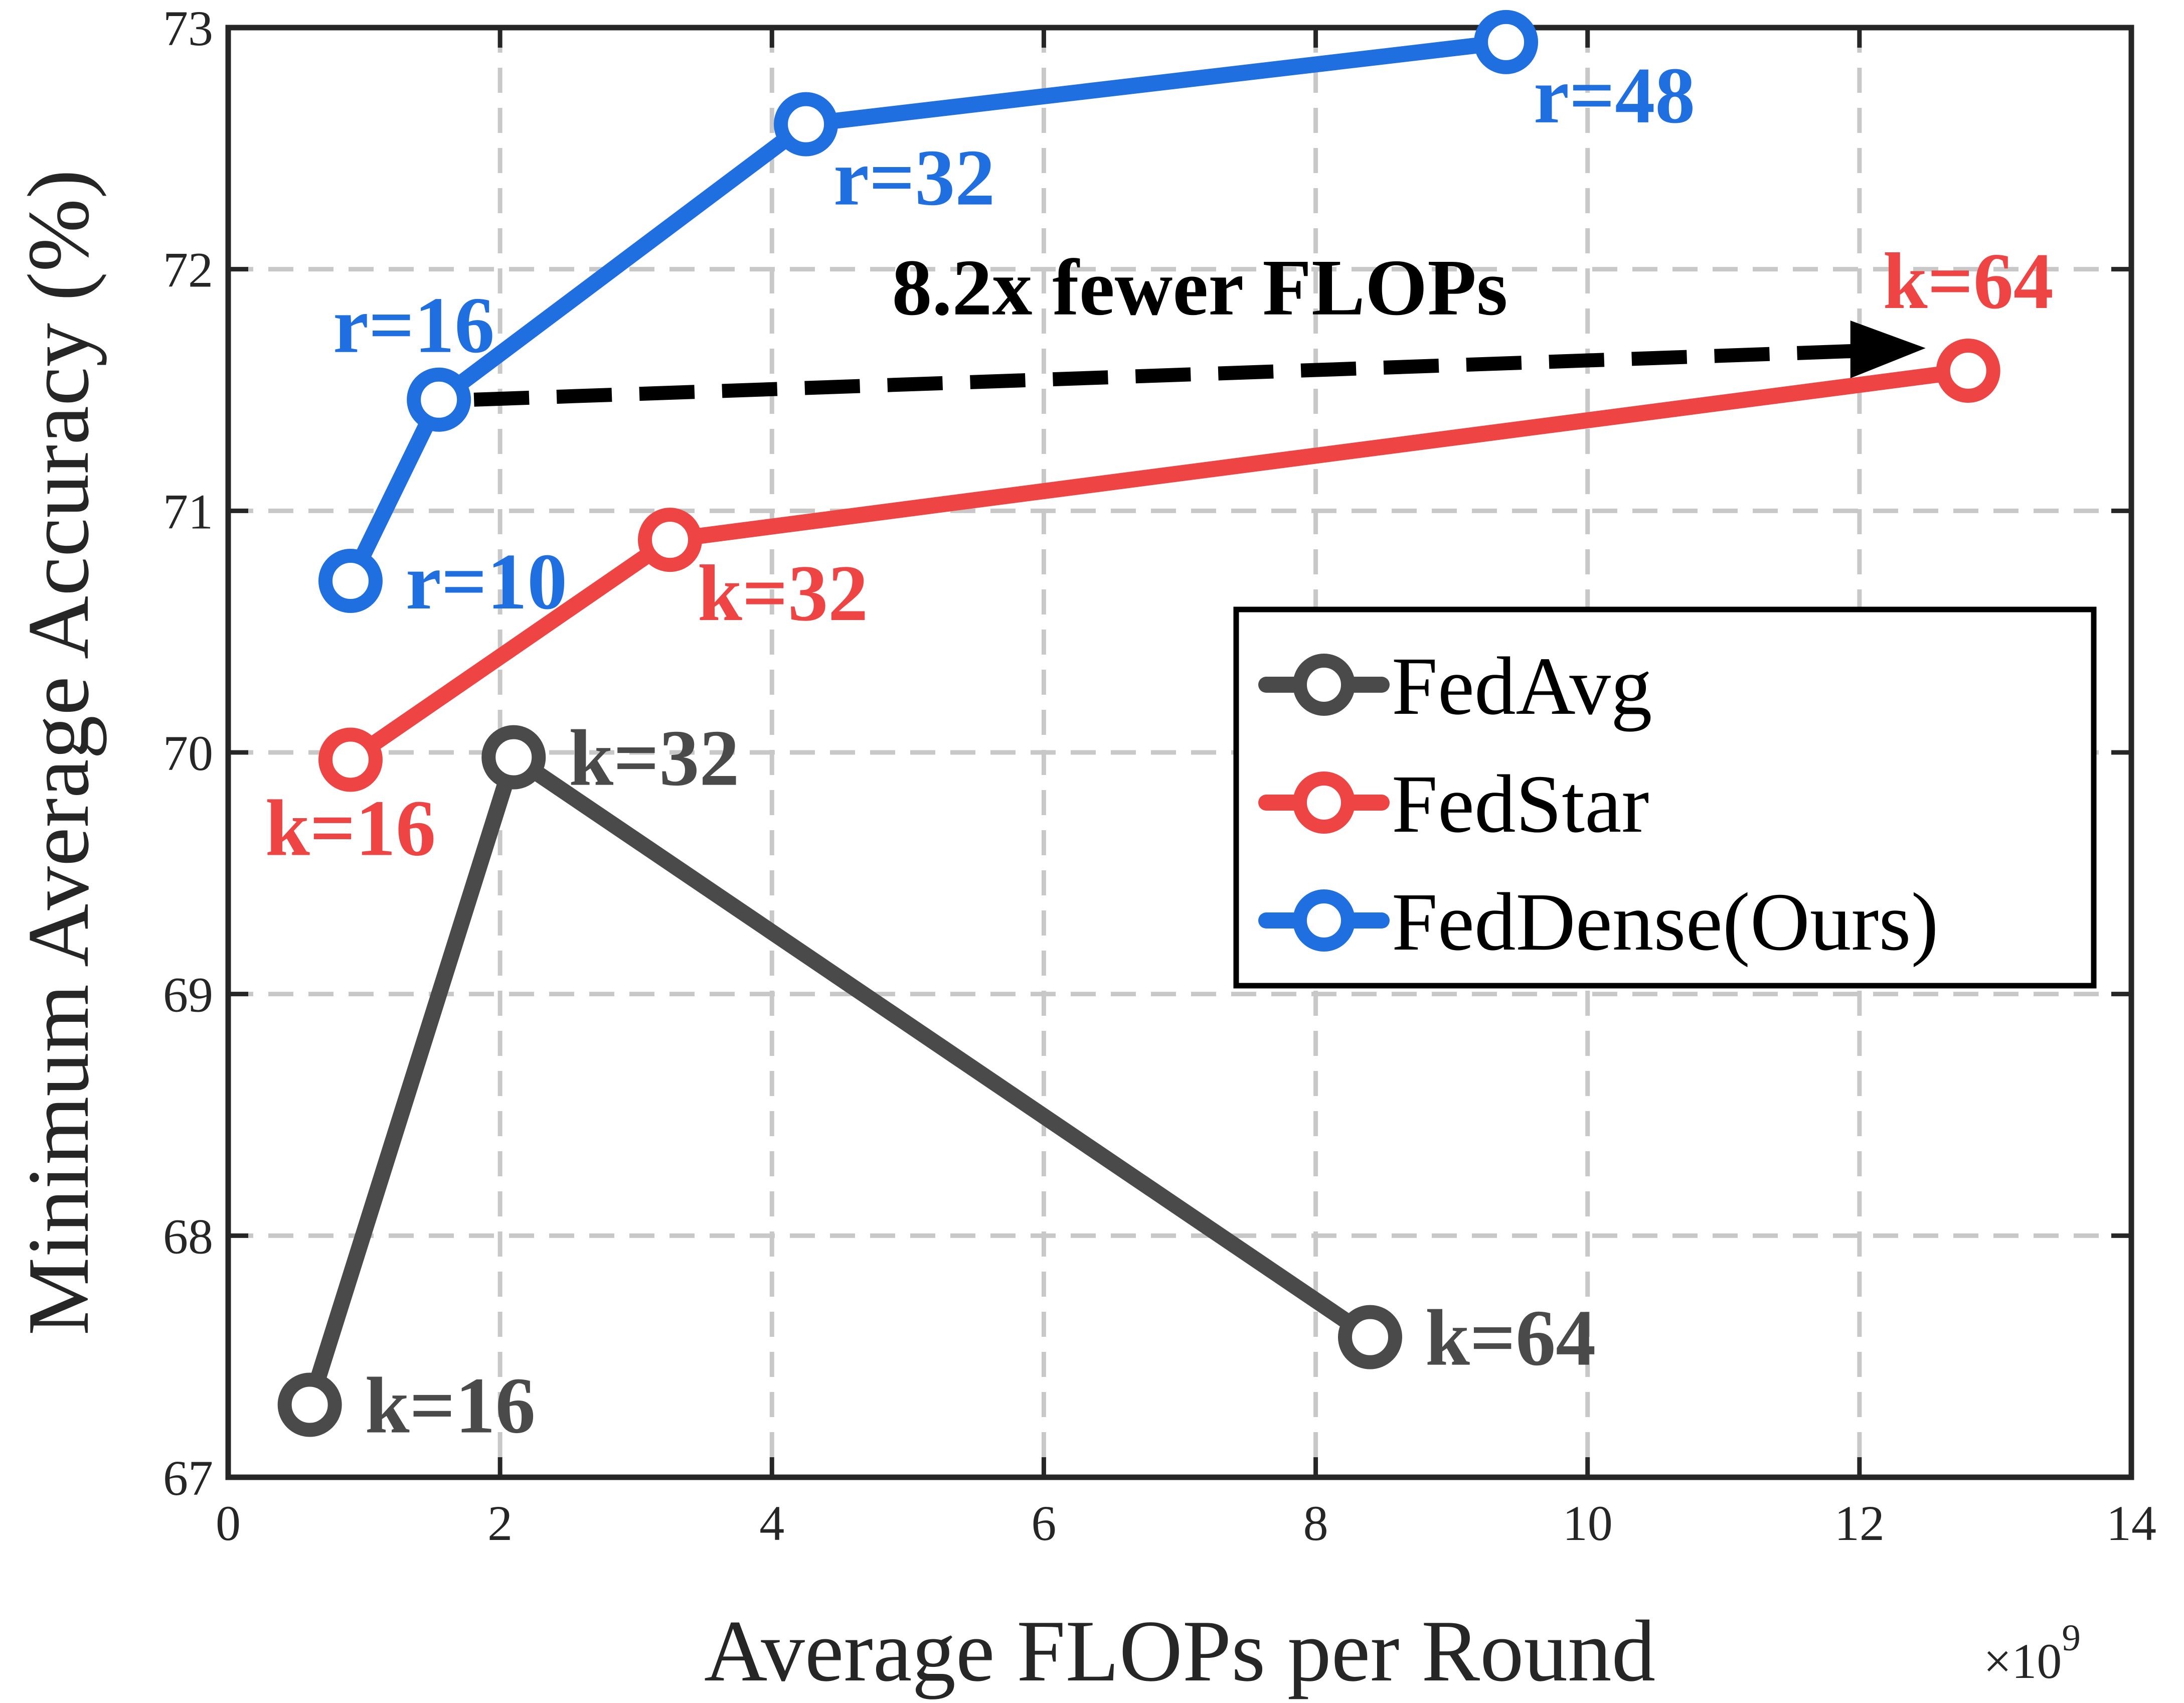 The image size is (2184, 1703). What do you see at coordinates (413, 325) in the screenshot?
I see `data-point-label: r=16` at bounding box center [413, 325].